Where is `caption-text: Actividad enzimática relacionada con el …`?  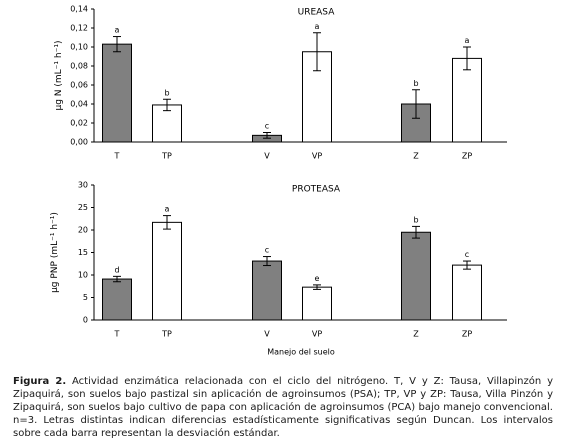
caption-text: Actividad enzimática relacionada con el … is located at coordinates (283, 407).